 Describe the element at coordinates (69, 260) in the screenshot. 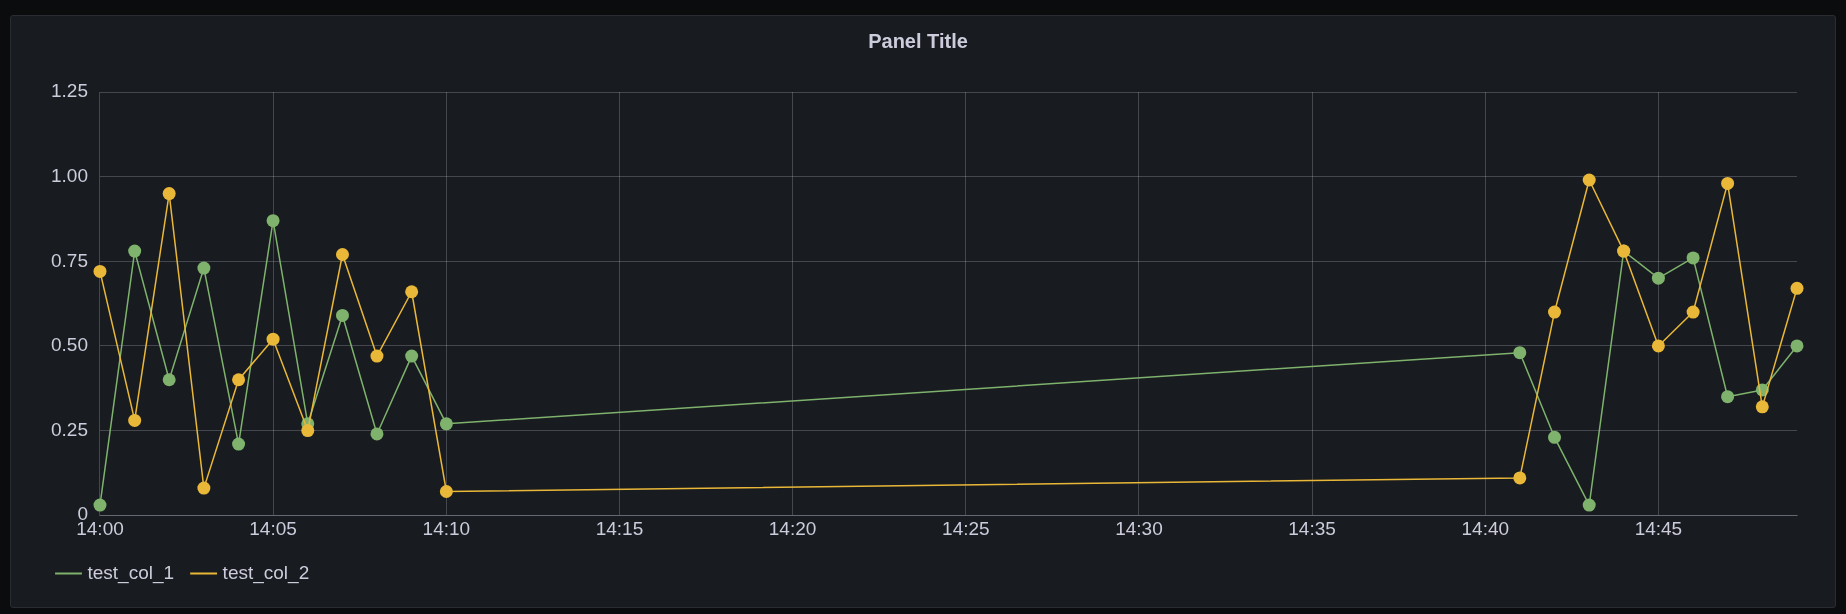

I see `y-tick-label: 0.75` at that location.